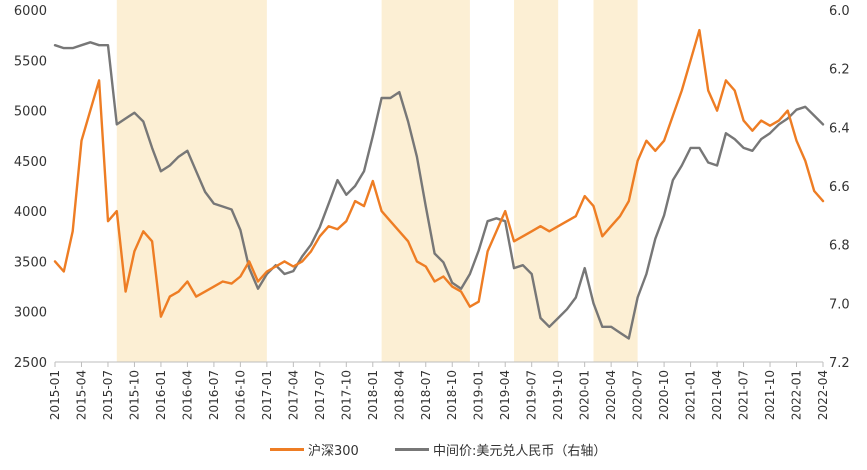 The width and height of the screenshot is (867, 470). What do you see at coordinates (108, 395) in the screenshot?
I see `x-tick-label: 2015-07` at bounding box center [108, 395].